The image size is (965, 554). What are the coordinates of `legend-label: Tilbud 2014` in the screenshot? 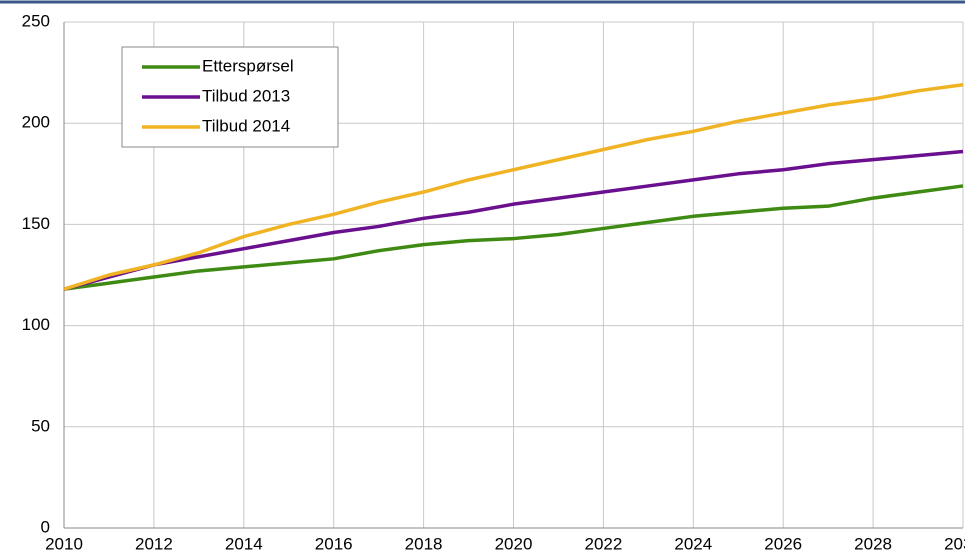 It's located at (246, 125).